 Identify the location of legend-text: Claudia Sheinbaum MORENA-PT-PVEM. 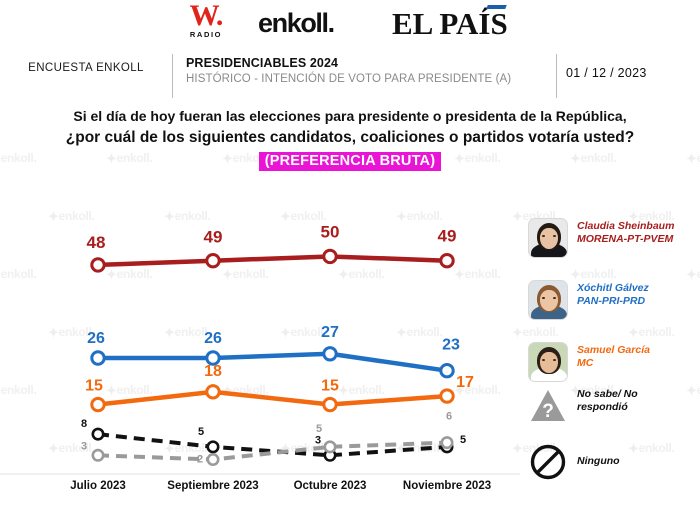
(625, 232).